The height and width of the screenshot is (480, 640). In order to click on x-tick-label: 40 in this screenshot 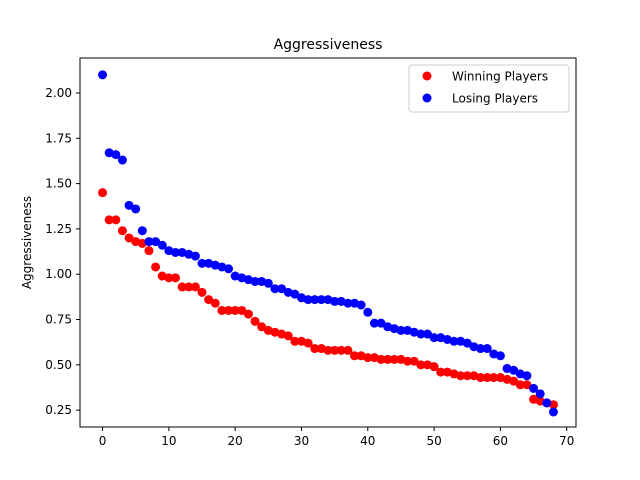, I will do `click(367, 441)`.